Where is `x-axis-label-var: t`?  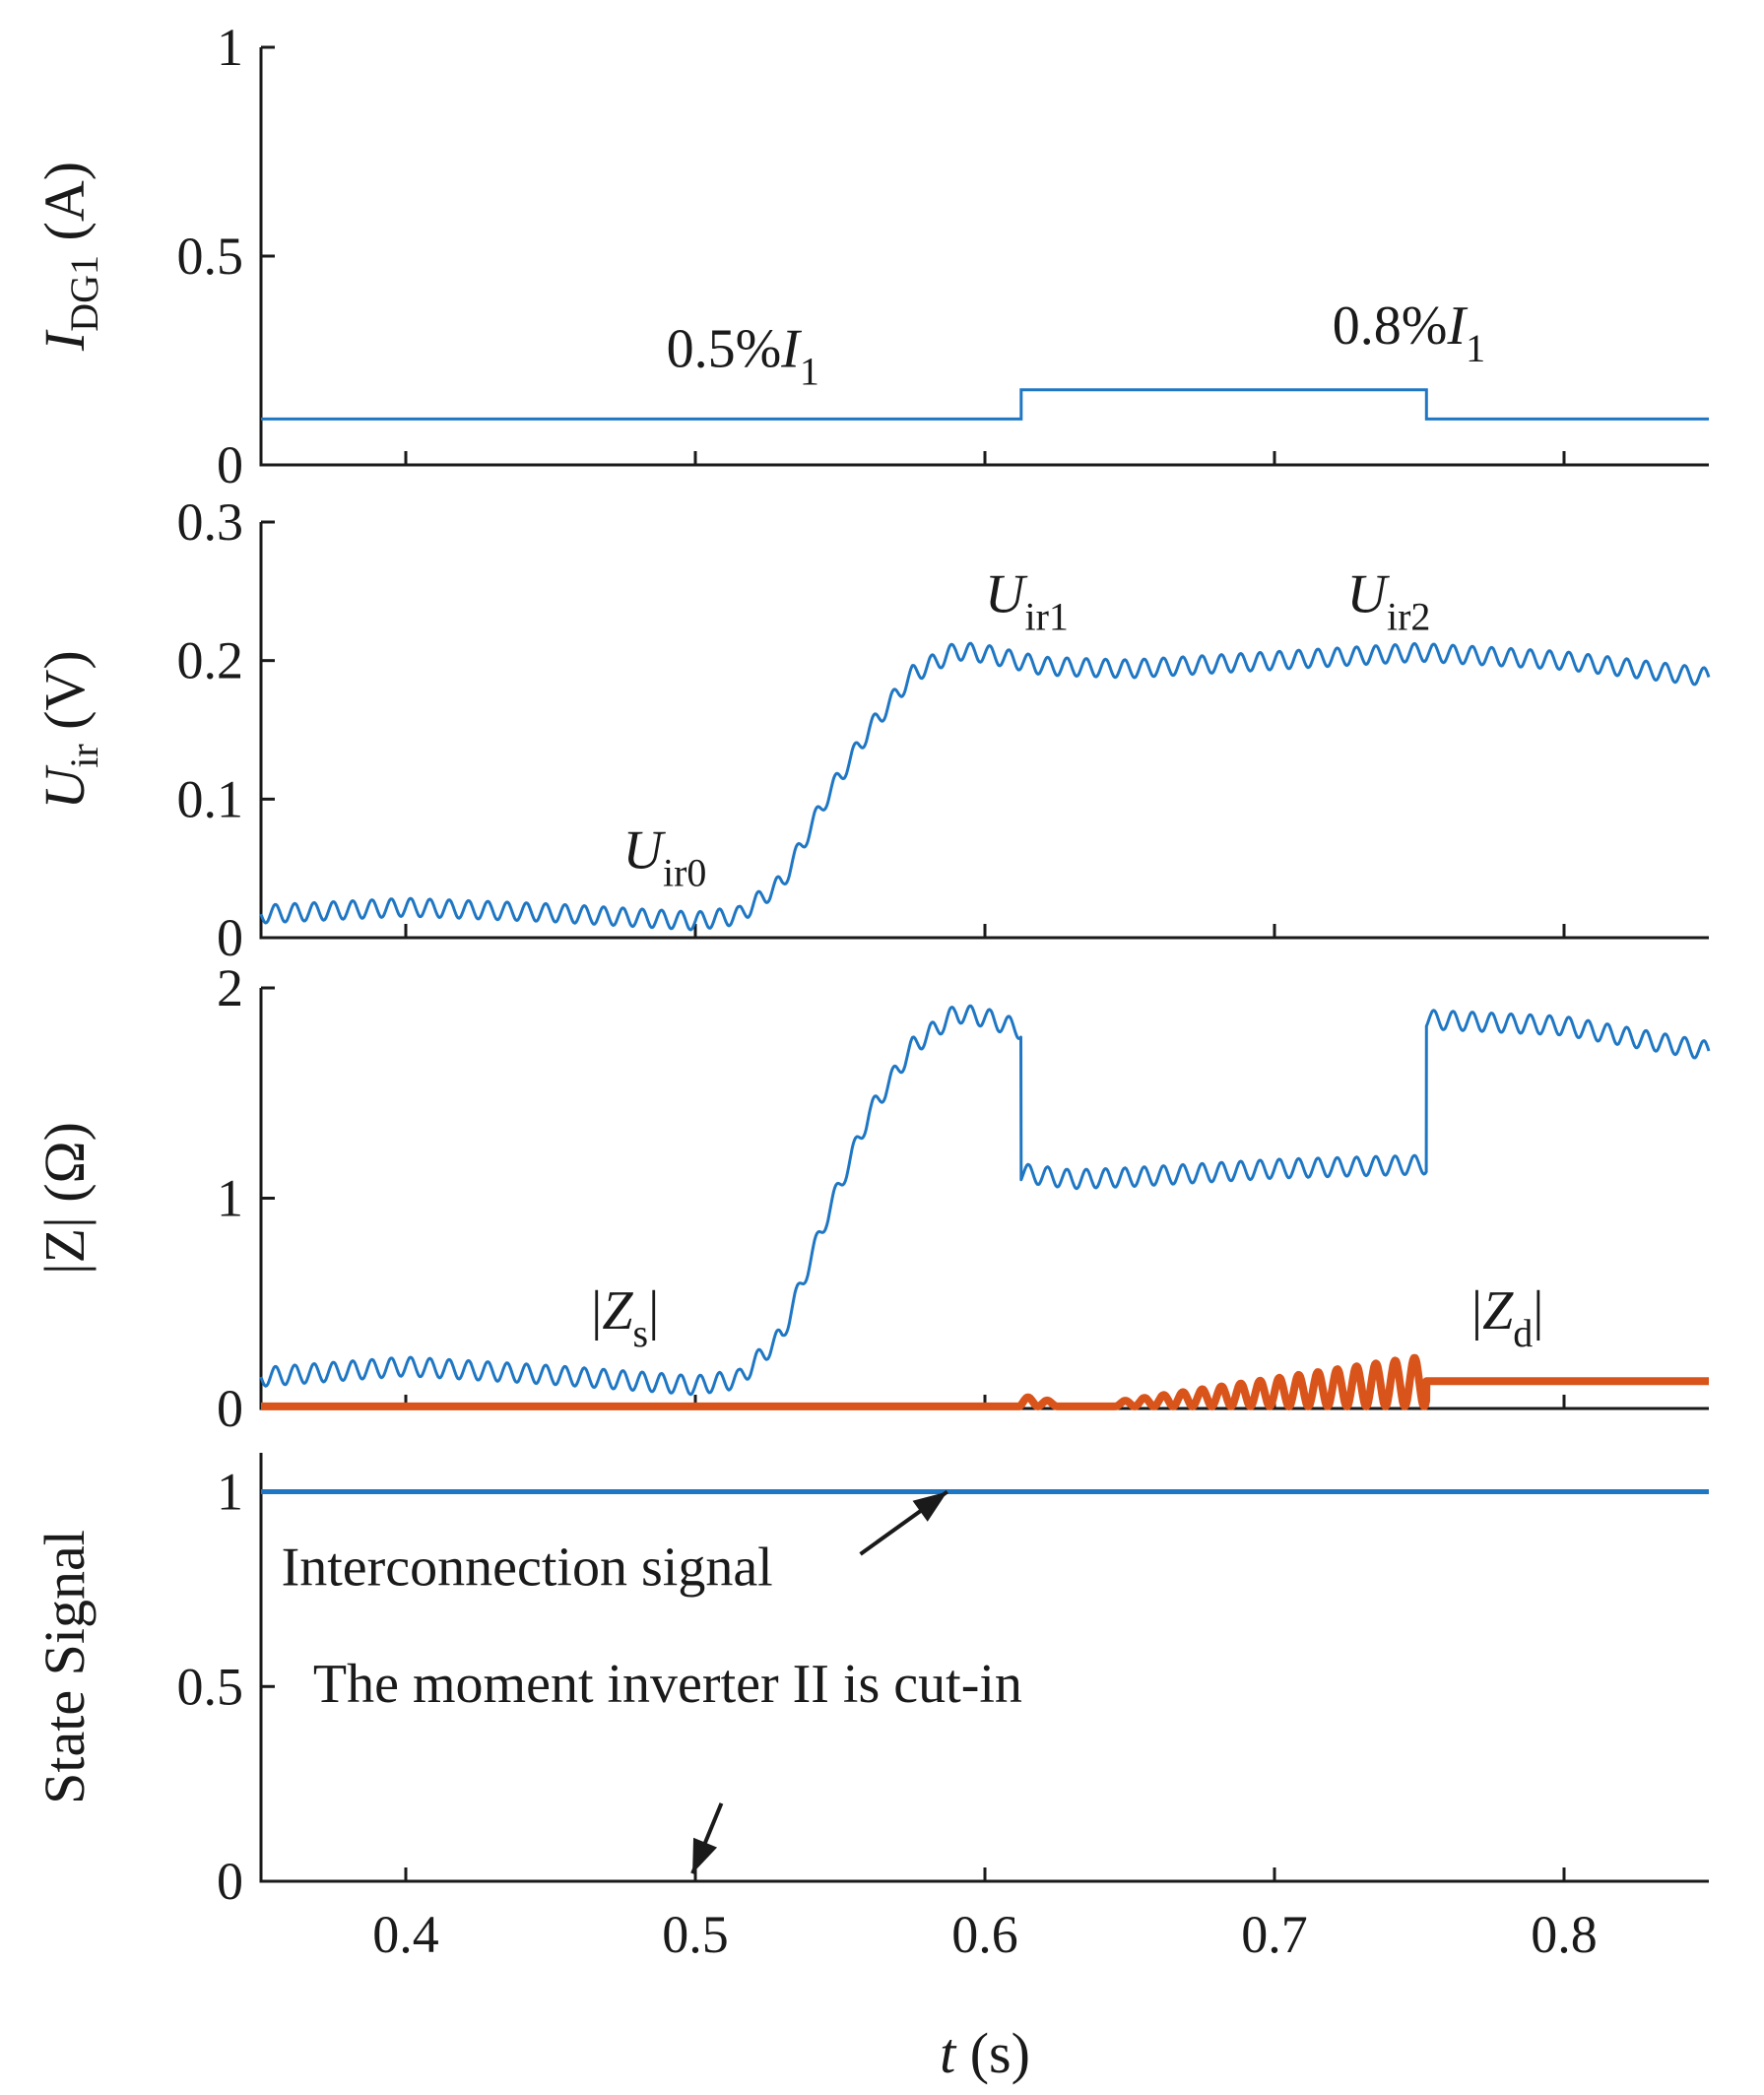 x-axis-label-var: t is located at coordinates (949, 2053).